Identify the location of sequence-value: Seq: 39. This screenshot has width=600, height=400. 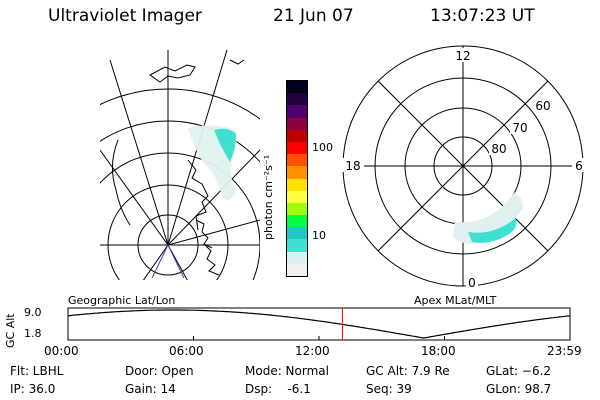
(389, 389).